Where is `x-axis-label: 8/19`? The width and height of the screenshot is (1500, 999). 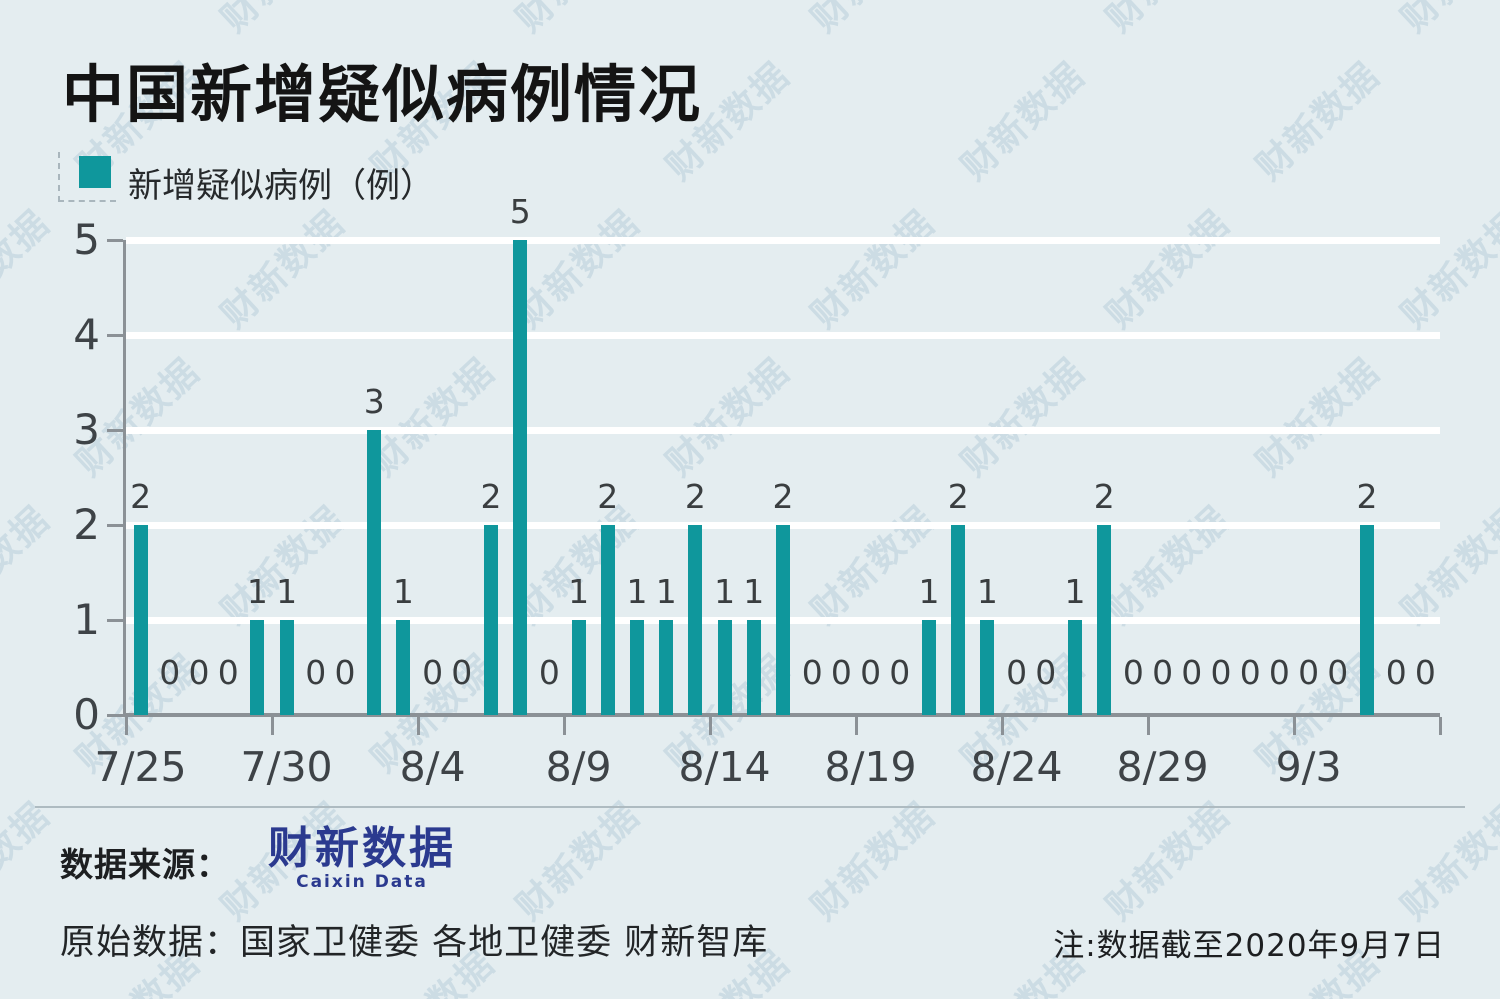 x-axis-label: 8/19 is located at coordinates (870, 767).